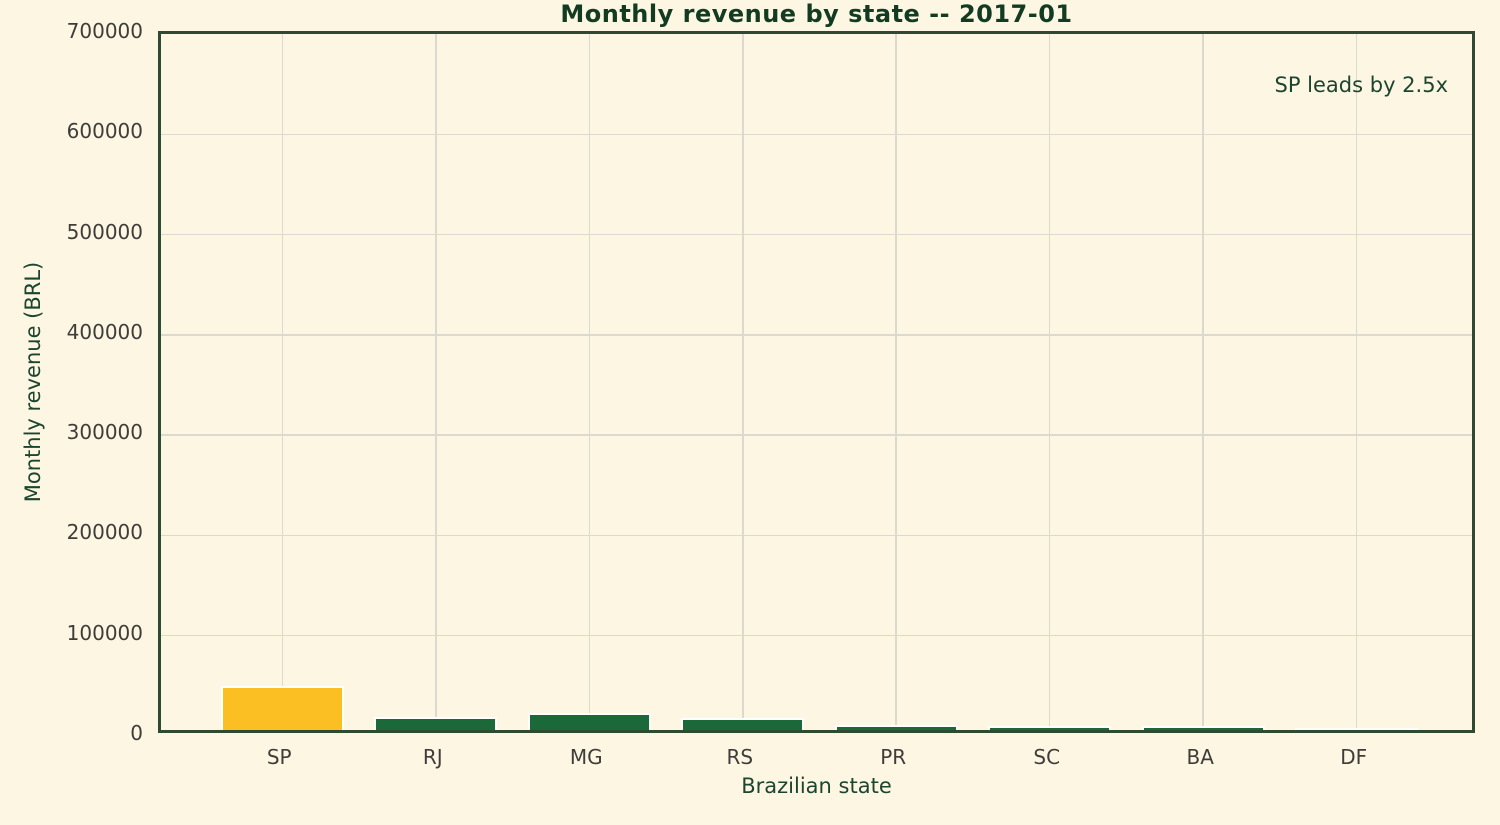  What do you see at coordinates (33, 382) in the screenshot?
I see `y-axis-label: Monthly revenue (BRL)` at bounding box center [33, 382].